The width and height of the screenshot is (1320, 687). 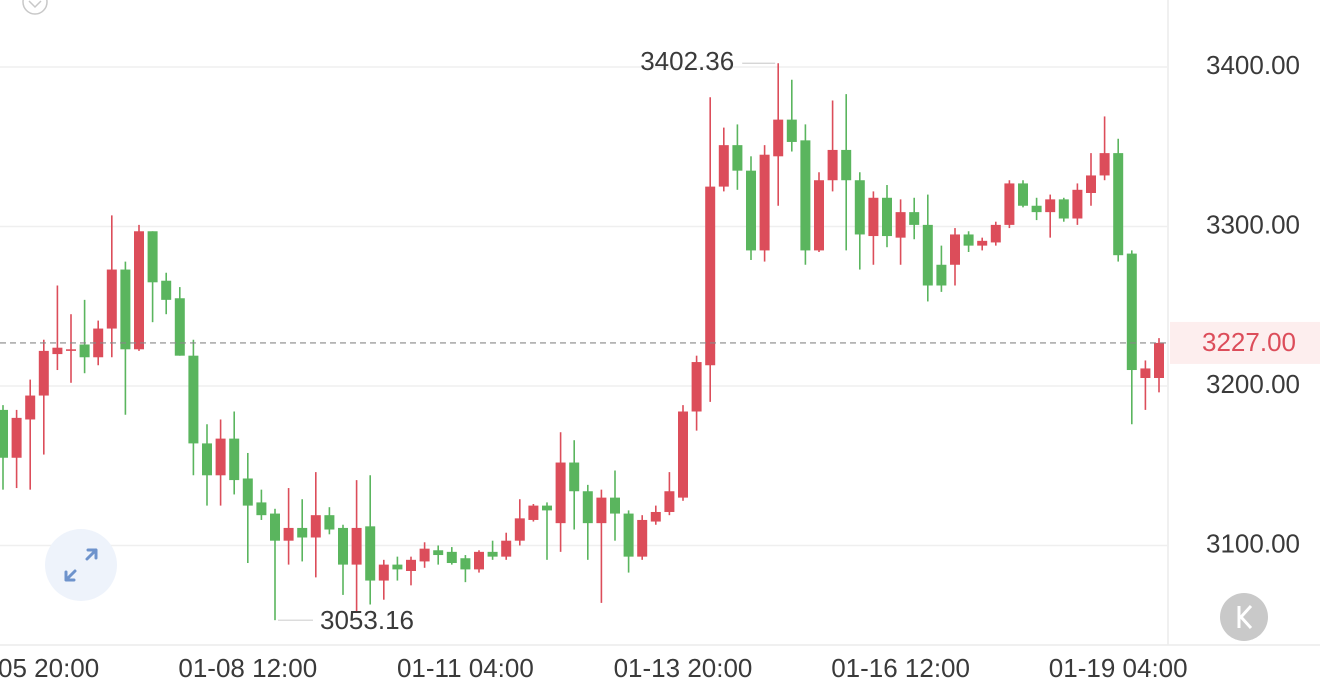 What do you see at coordinates (35, 7) in the screenshot?
I see `collapse-icon` at bounding box center [35, 7].